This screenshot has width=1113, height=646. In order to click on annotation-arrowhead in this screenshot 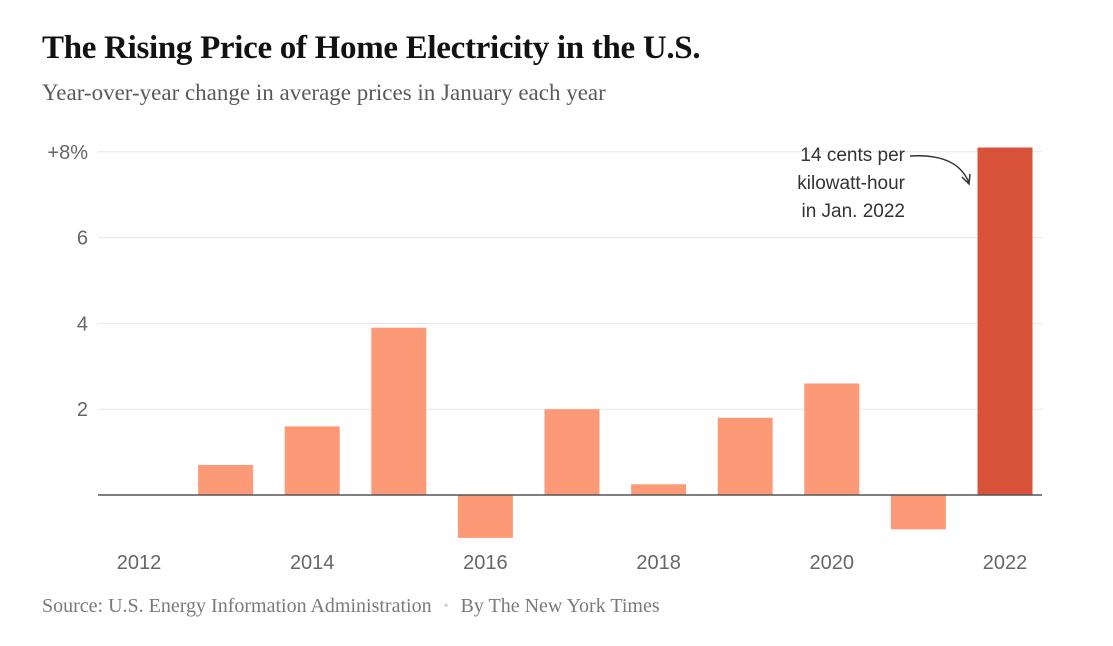, I will do `click(966, 179)`.